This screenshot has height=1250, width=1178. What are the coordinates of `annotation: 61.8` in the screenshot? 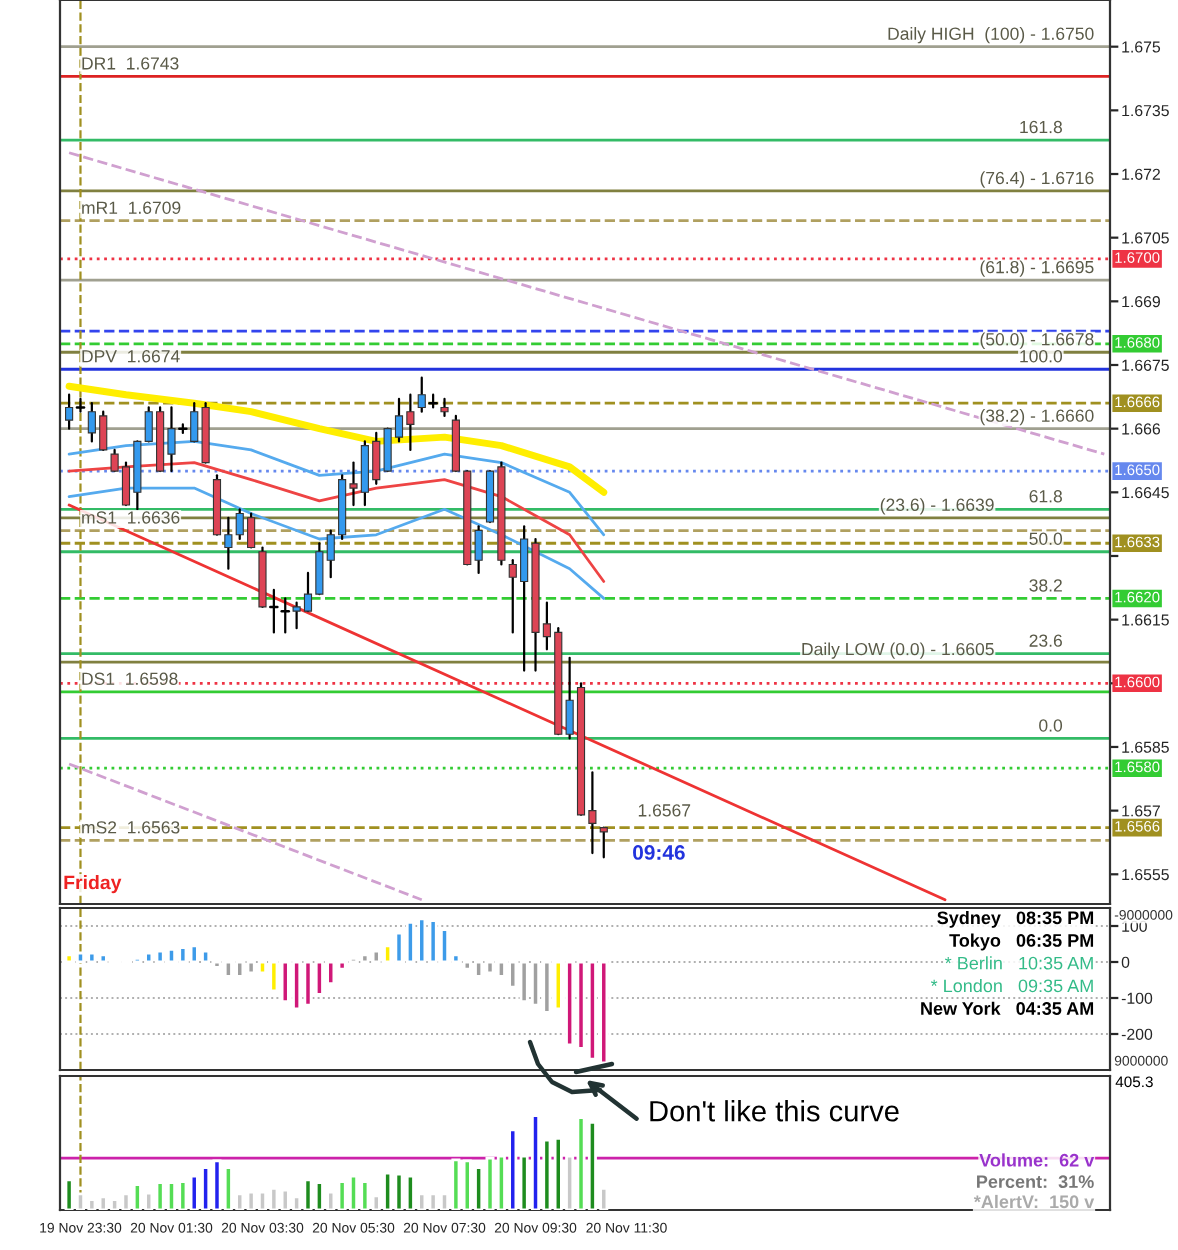 It's located at (1045, 496).